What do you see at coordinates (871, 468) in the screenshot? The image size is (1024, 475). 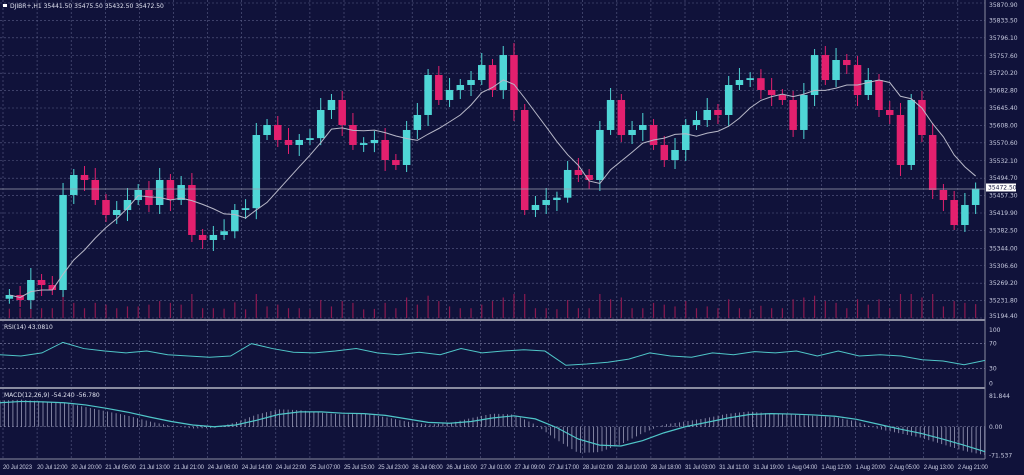 I see `time-tick-label: 1 Aug 20:00` at bounding box center [871, 468].